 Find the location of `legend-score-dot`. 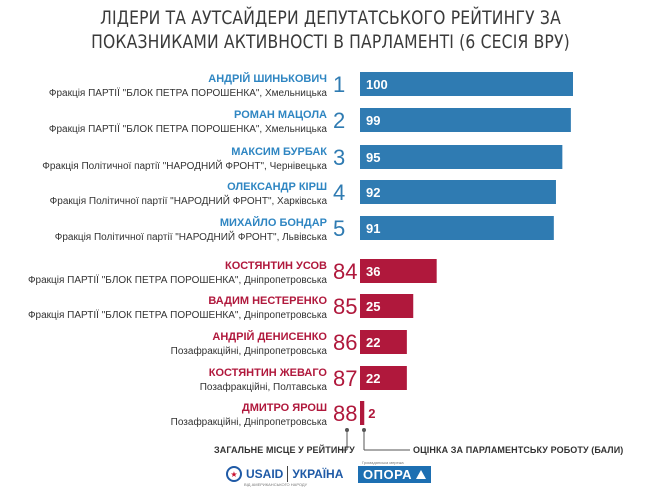

legend-score-dot is located at coordinates (364, 430).